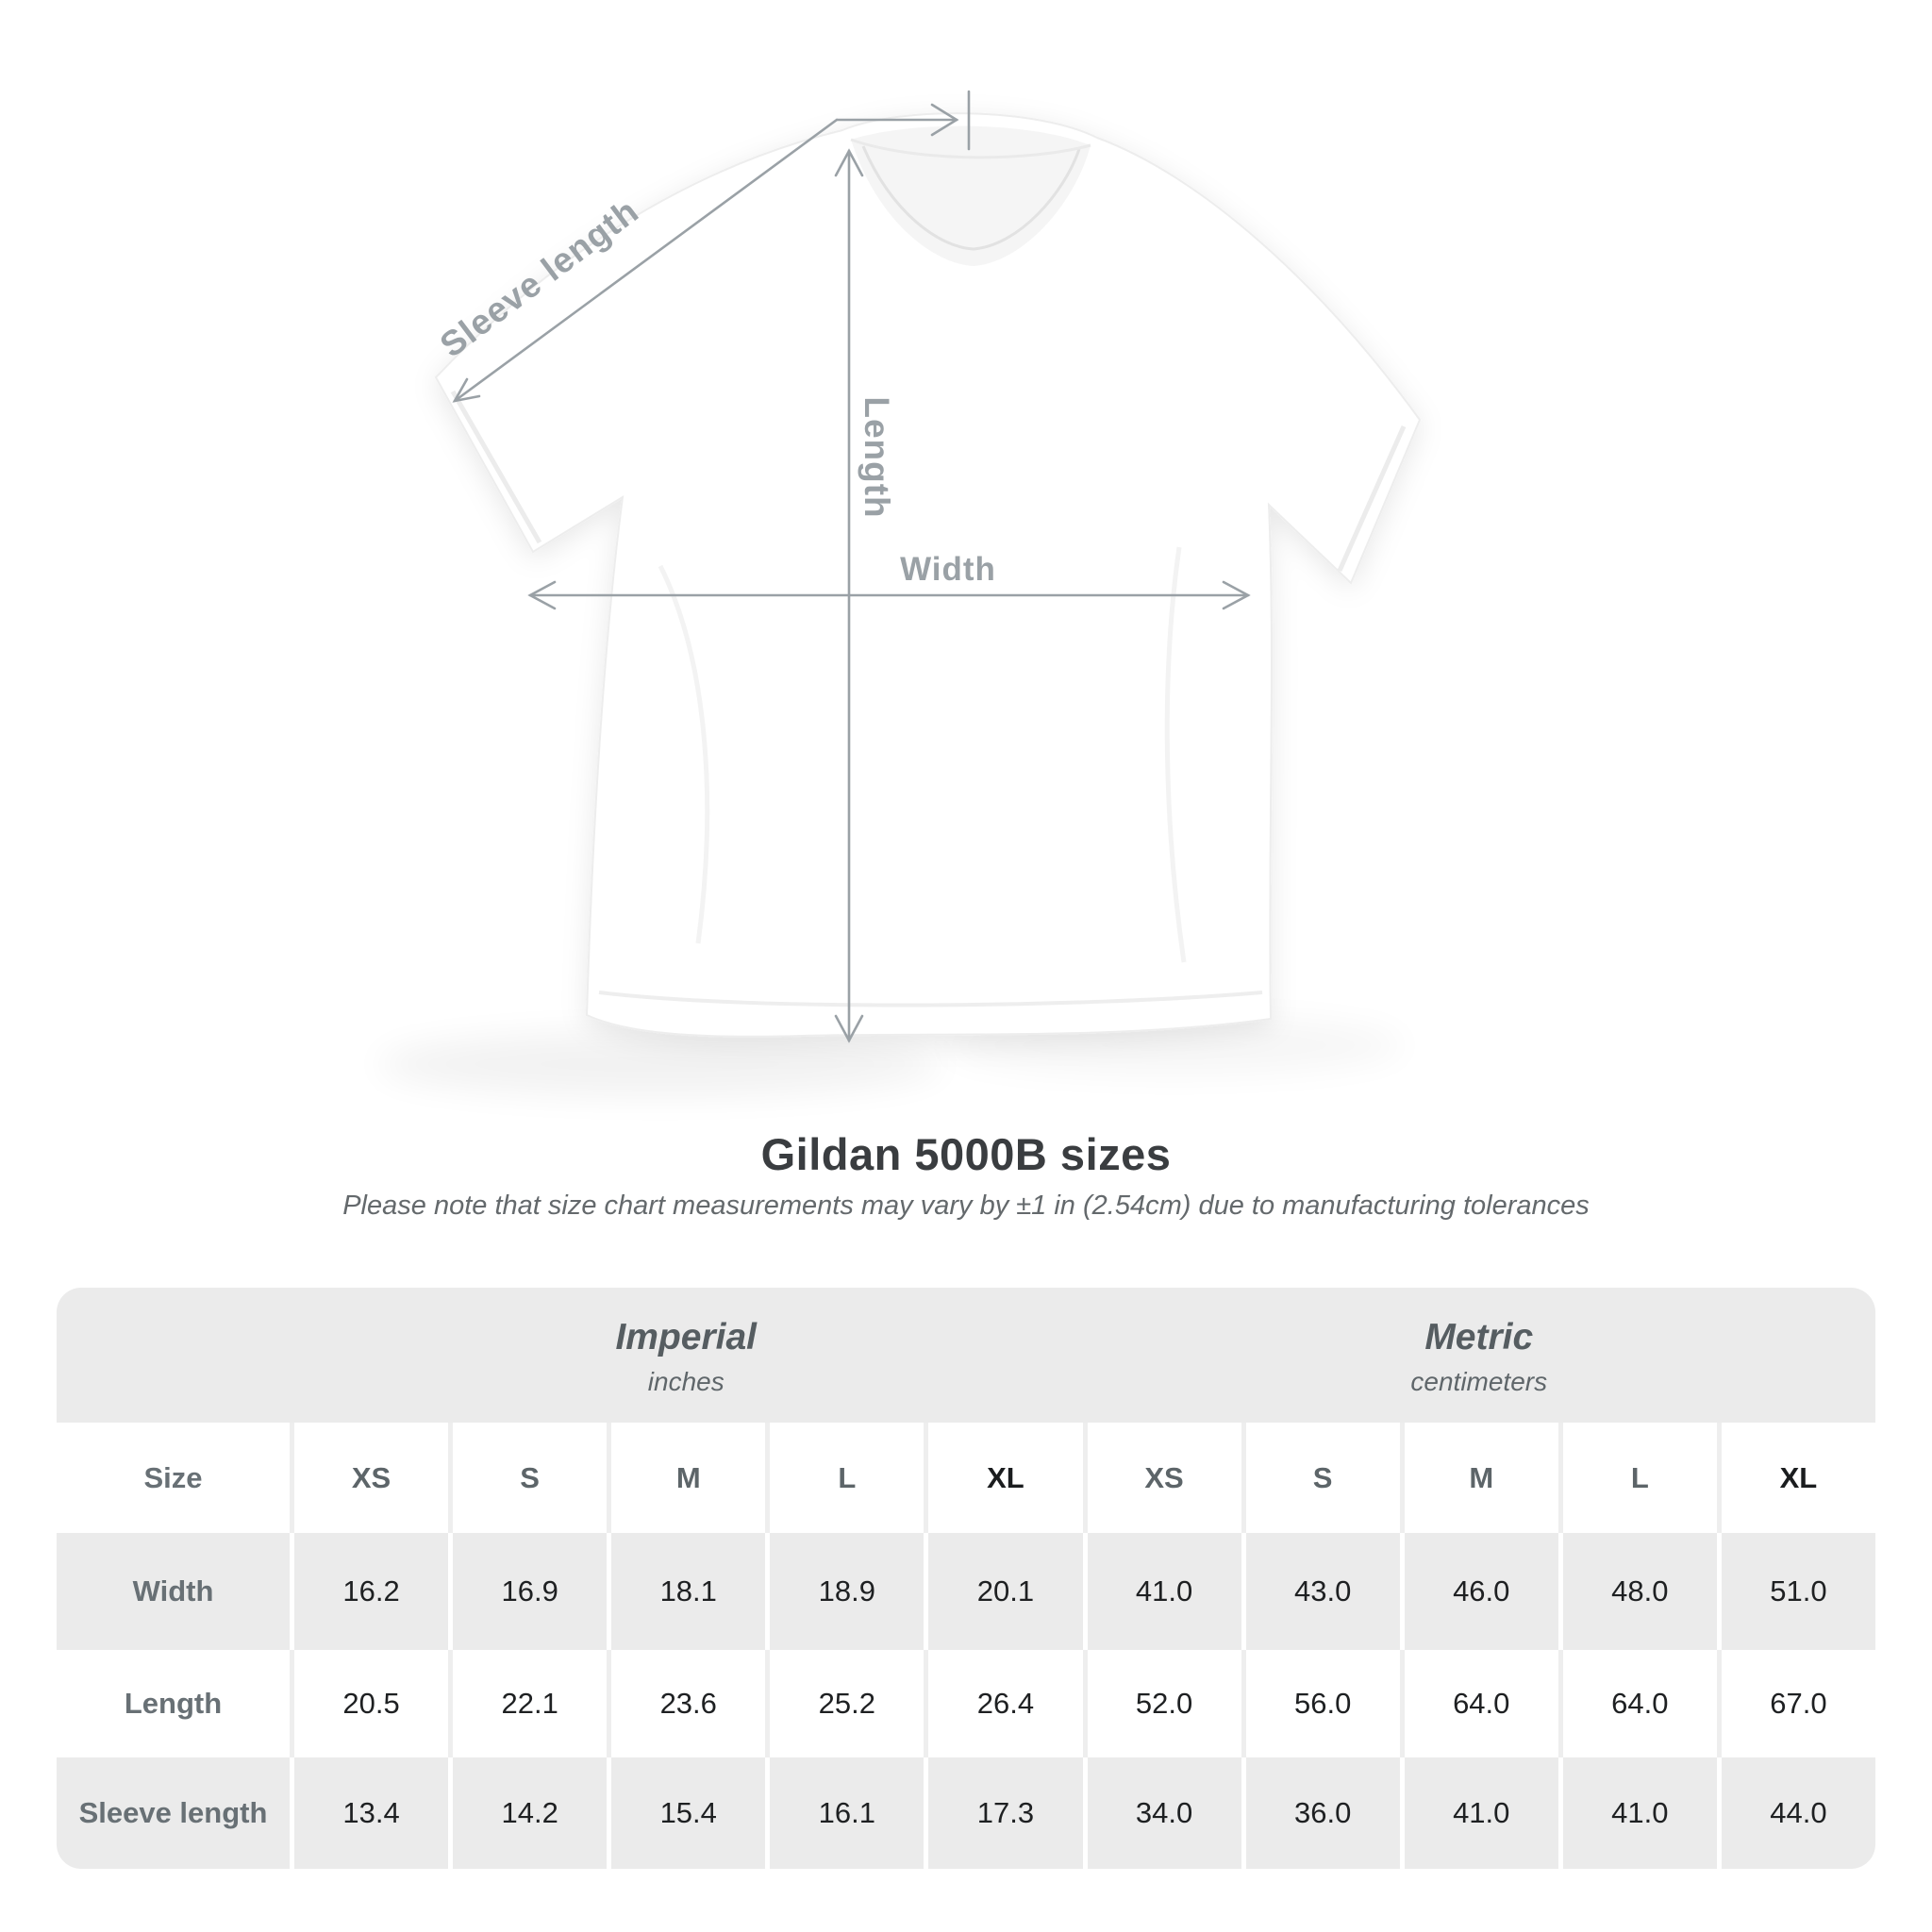 This screenshot has width=1932, height=1932. What do you see at coordinates (1479, 1337) in the screenshot?
I see `metric-title: Metric` at bounding box center [1479, 1337].